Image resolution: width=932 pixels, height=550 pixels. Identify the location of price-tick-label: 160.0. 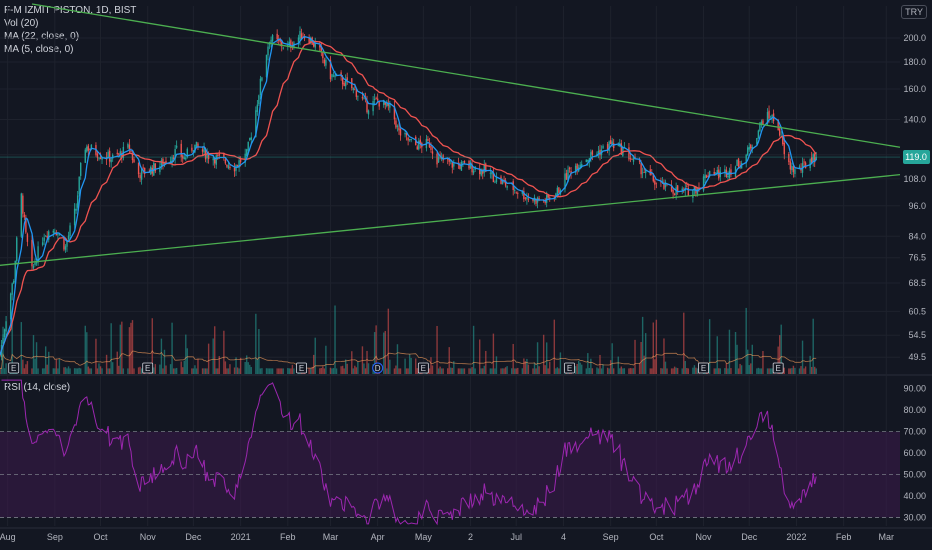
(914, 89).